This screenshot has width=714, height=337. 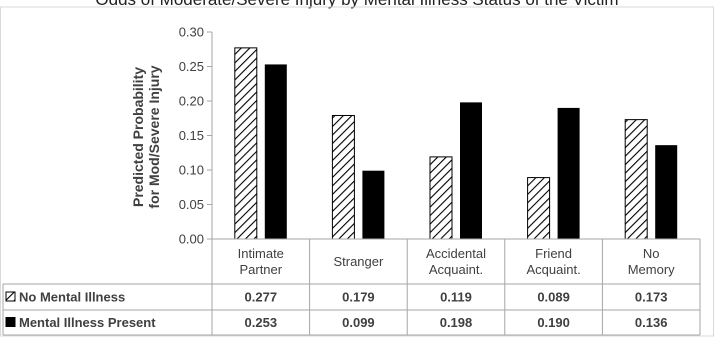 I want to click on x-category-label: Intimate, so click(x=261, y=253).